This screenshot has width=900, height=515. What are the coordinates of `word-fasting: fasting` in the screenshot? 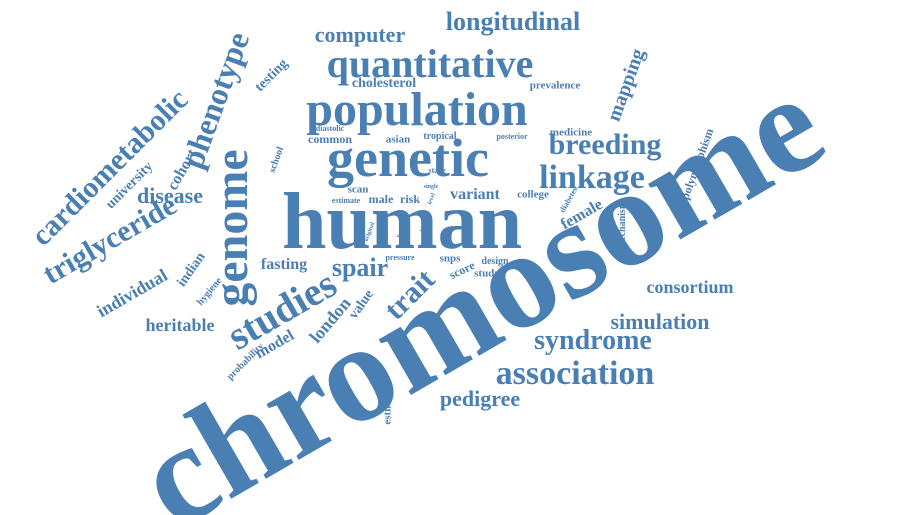 It's located at (284, 264).